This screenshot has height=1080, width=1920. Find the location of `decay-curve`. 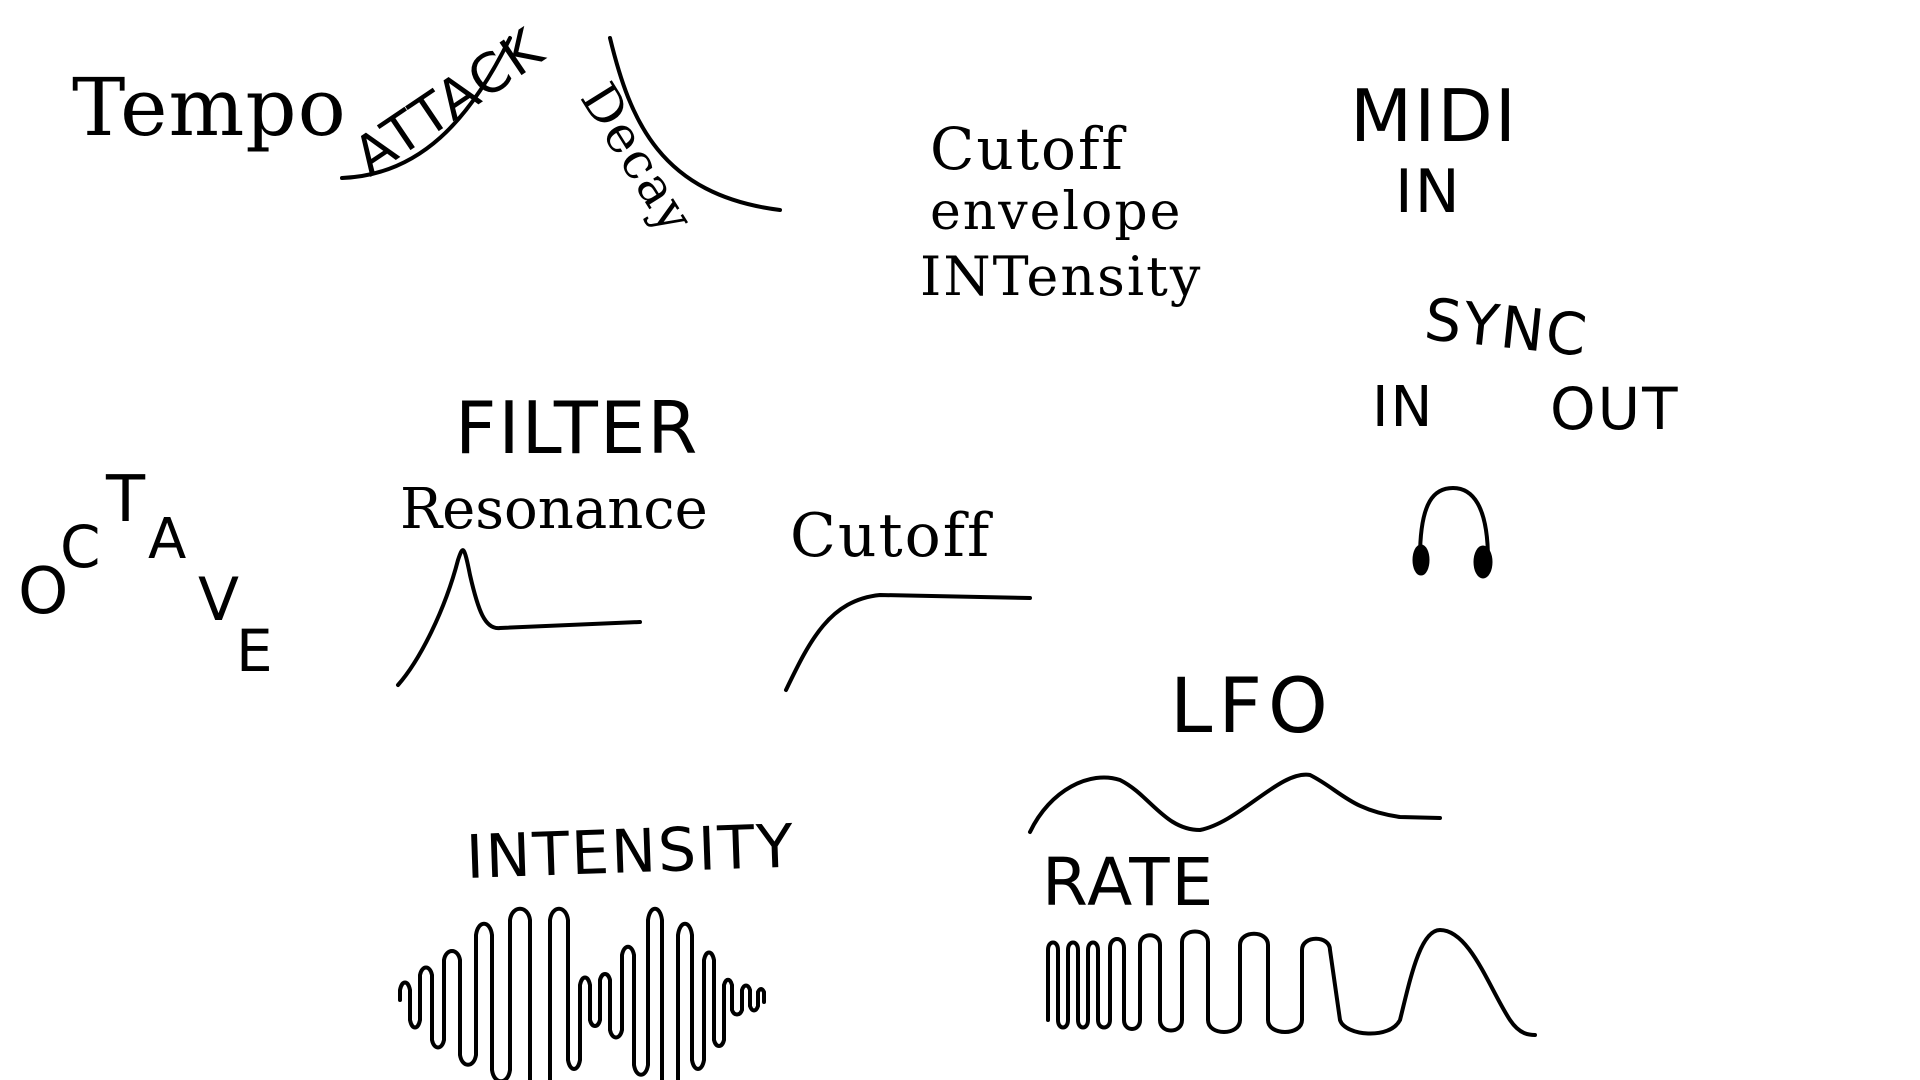

decay-curve is located at coordinates (695, 124).